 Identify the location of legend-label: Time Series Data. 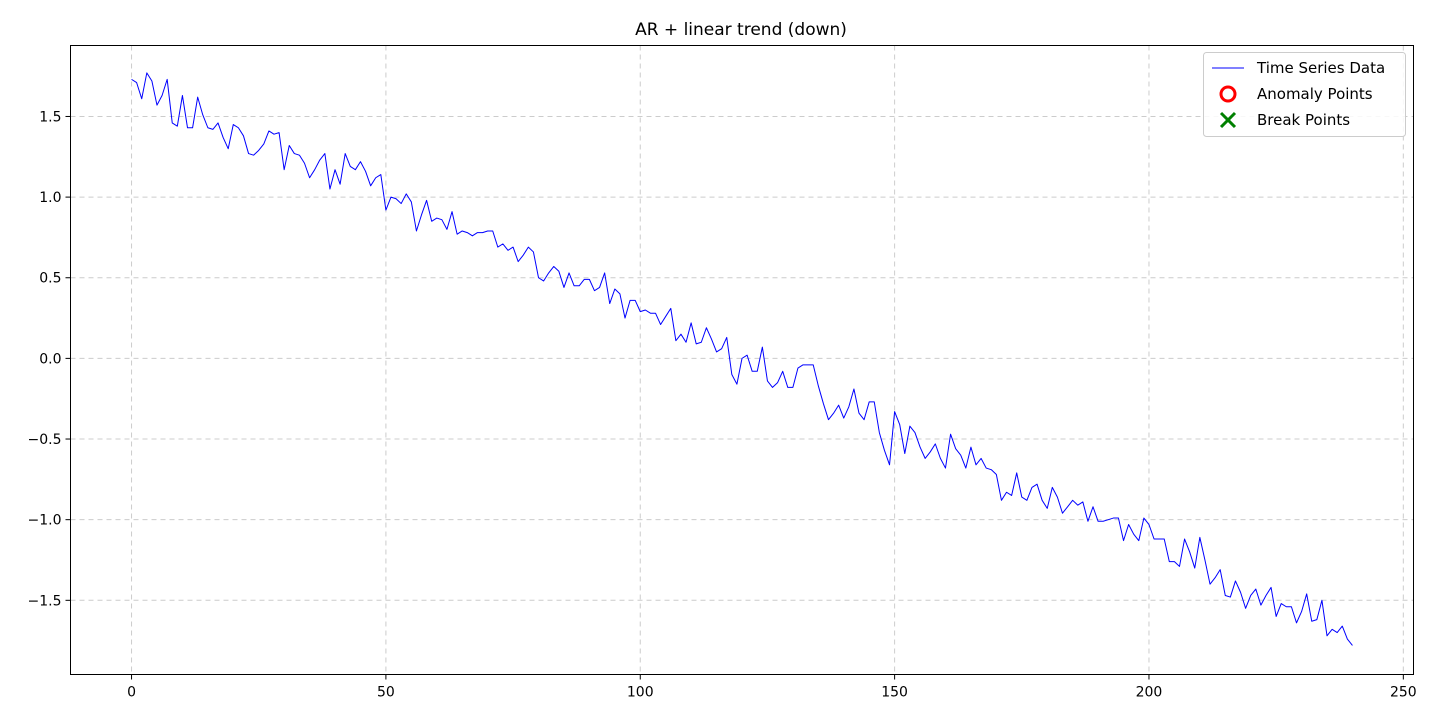
(1320, 68).